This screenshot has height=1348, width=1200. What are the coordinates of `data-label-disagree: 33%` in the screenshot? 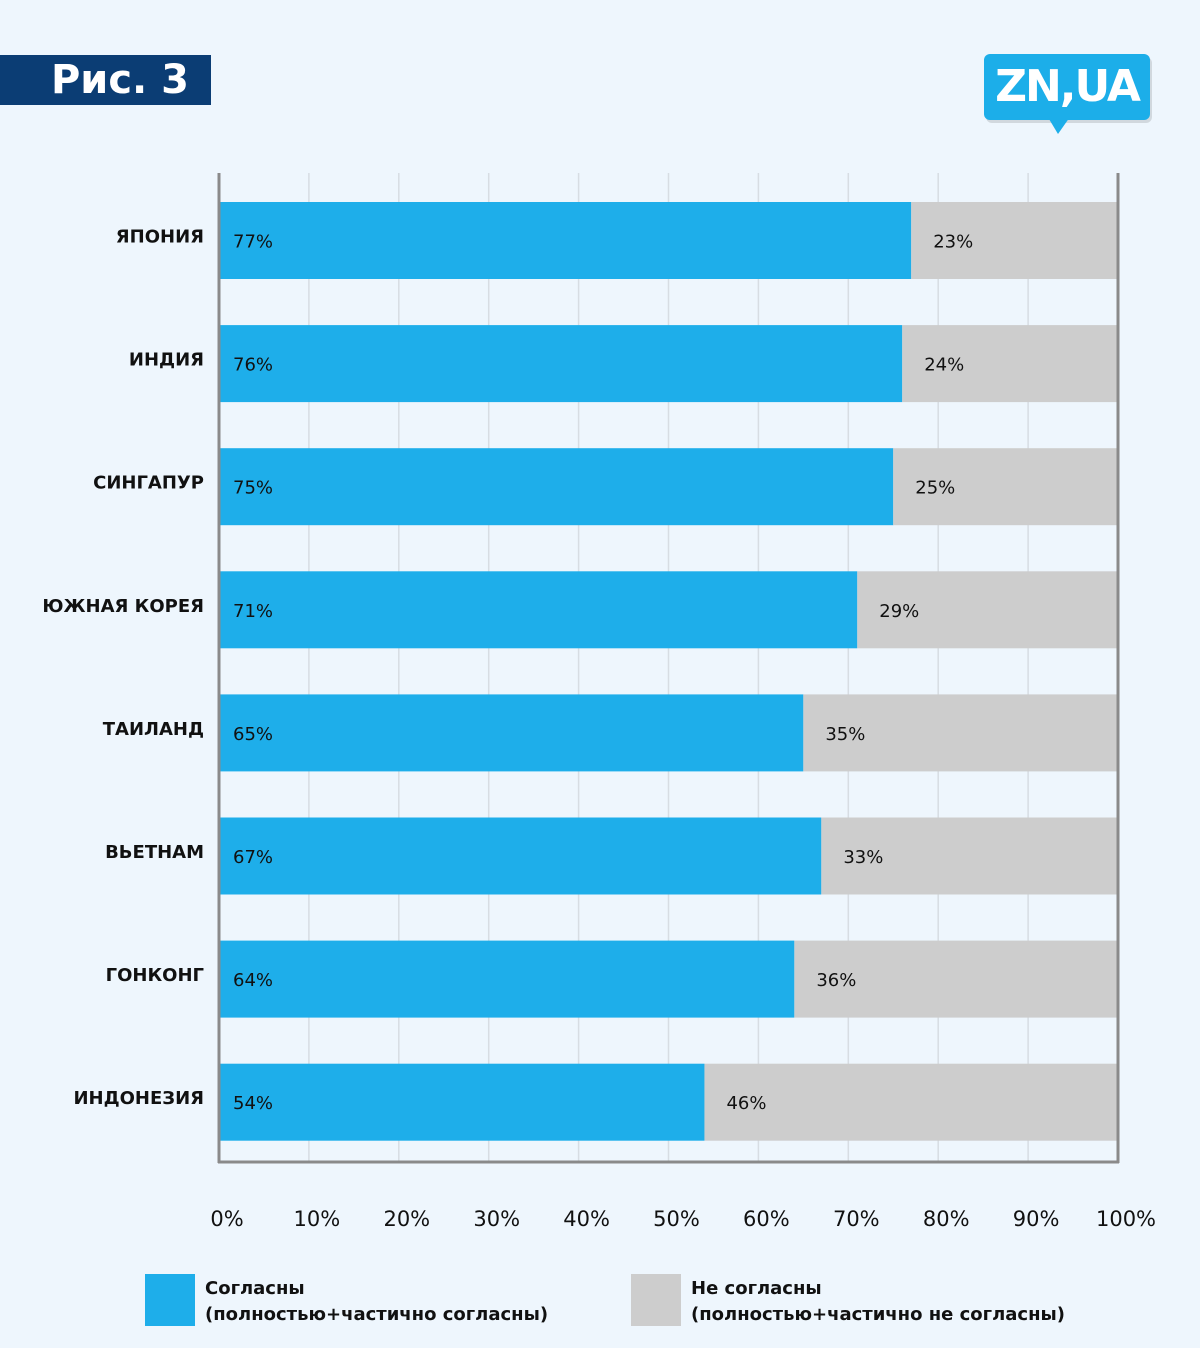 It's located at (863, 857).